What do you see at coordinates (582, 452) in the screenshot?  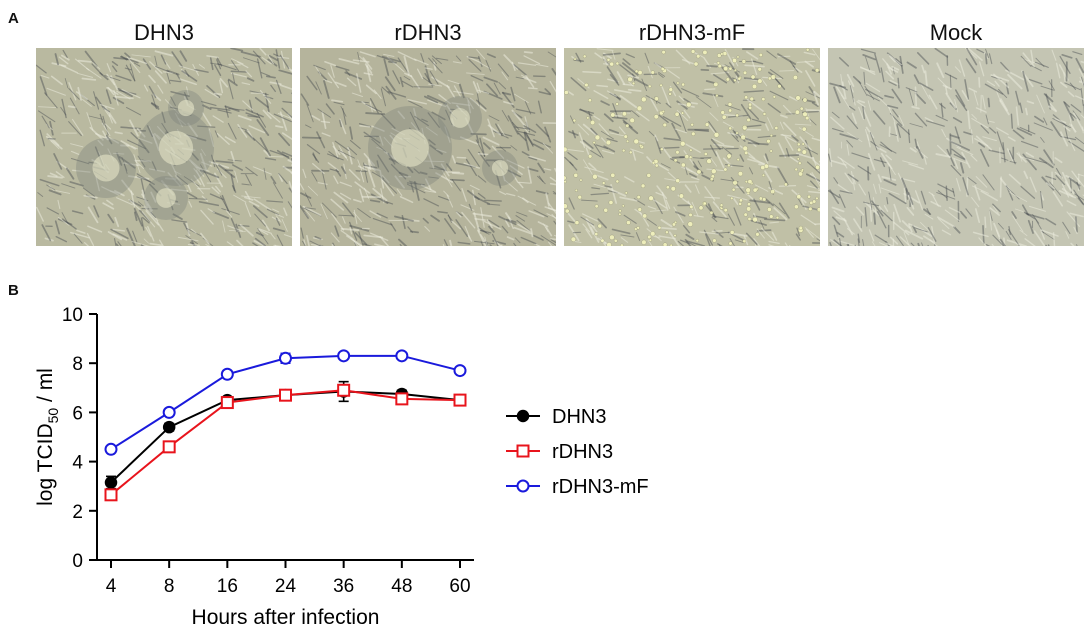 I see `legend-label-rdhn3: rDHN3` at bounding box center [582, 452].